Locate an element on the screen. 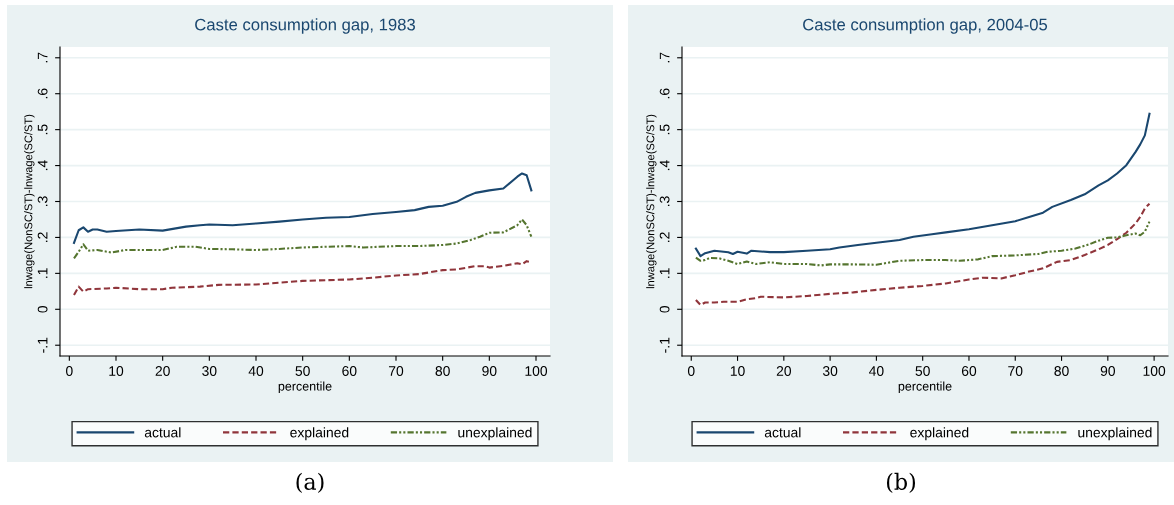  chart-title: Caste consumption gap, 1983 is located at coordinates (305, 26).